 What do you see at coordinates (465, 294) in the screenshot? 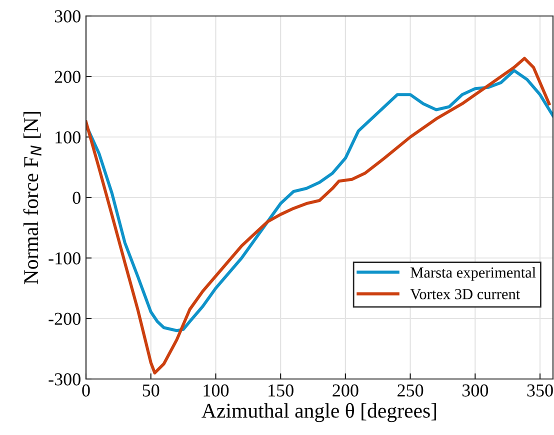
I see `legend-label: Vortex 3D current` at bounding box center [465, 294].